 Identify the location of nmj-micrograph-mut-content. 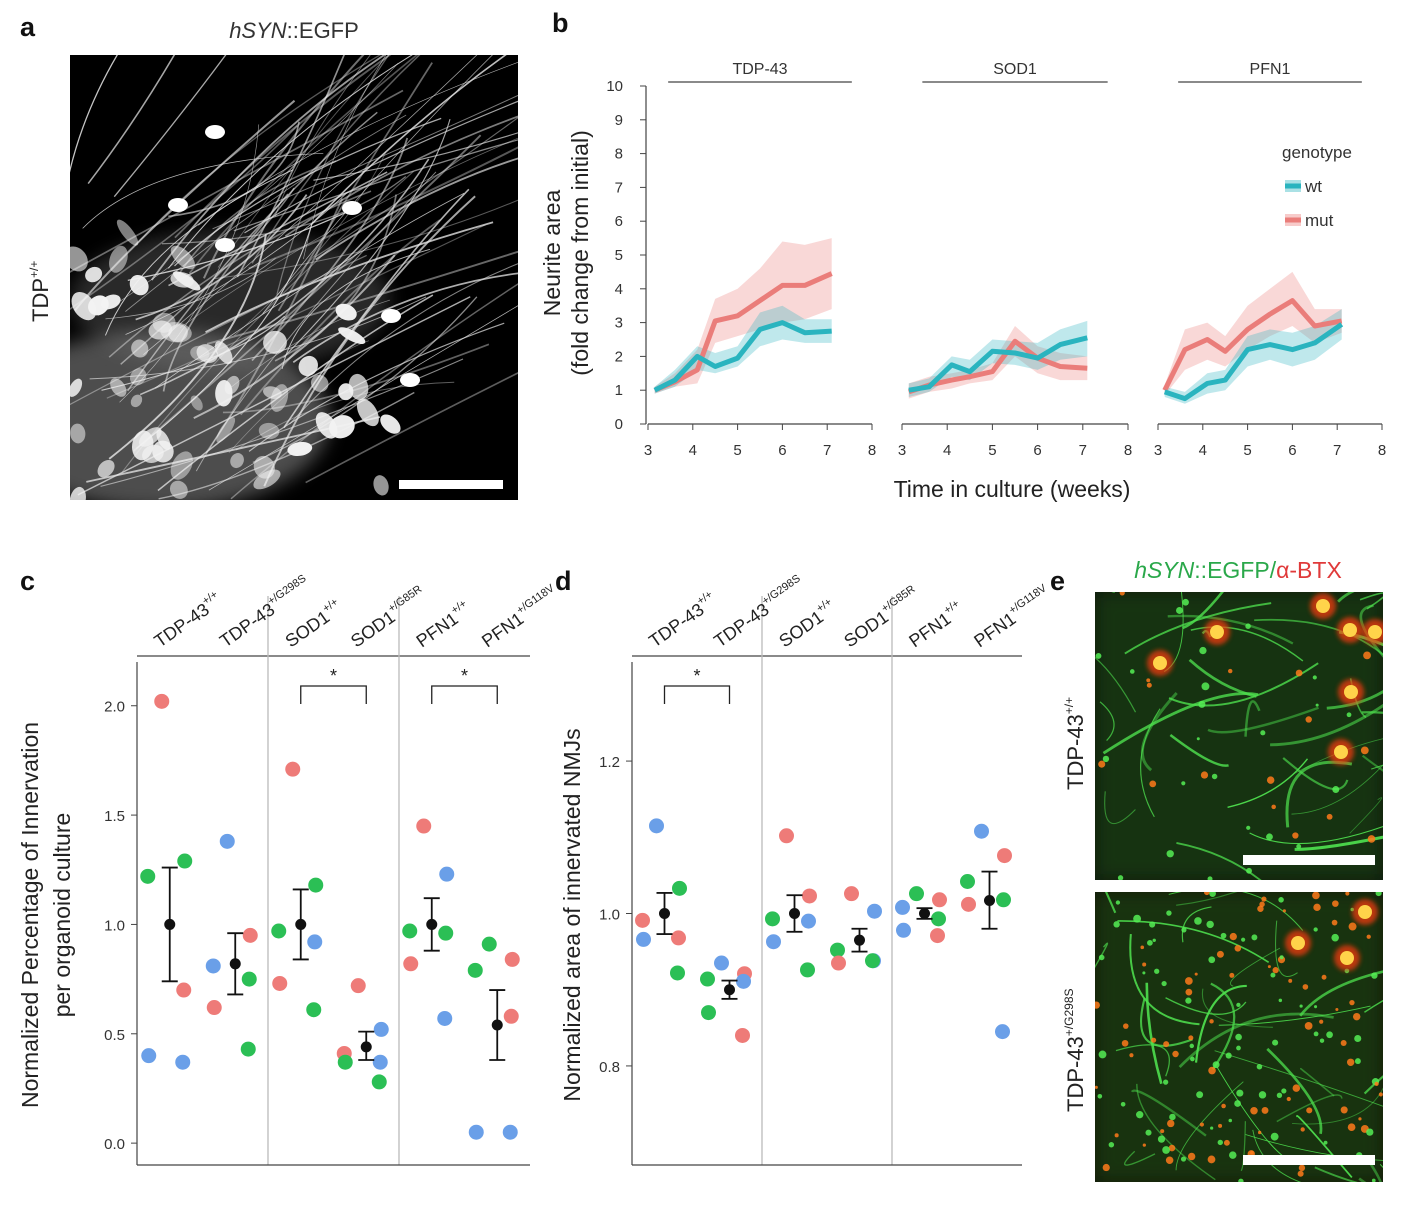
(1239, 1037).